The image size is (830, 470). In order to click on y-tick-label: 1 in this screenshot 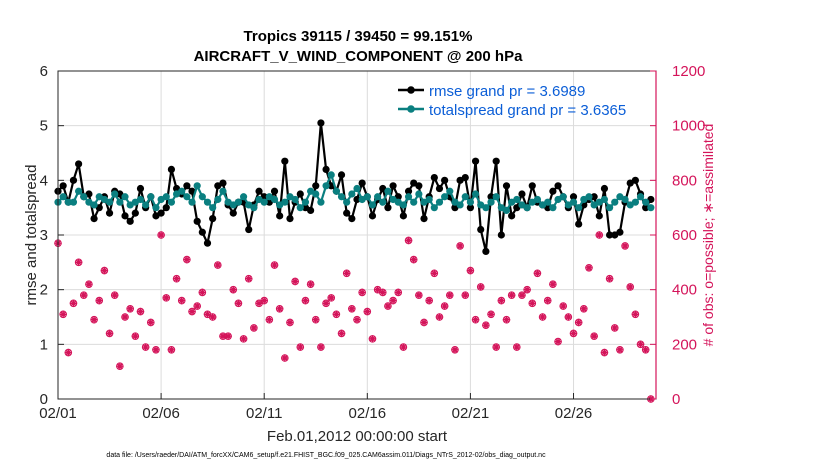, I will do `click(44, 344)`.